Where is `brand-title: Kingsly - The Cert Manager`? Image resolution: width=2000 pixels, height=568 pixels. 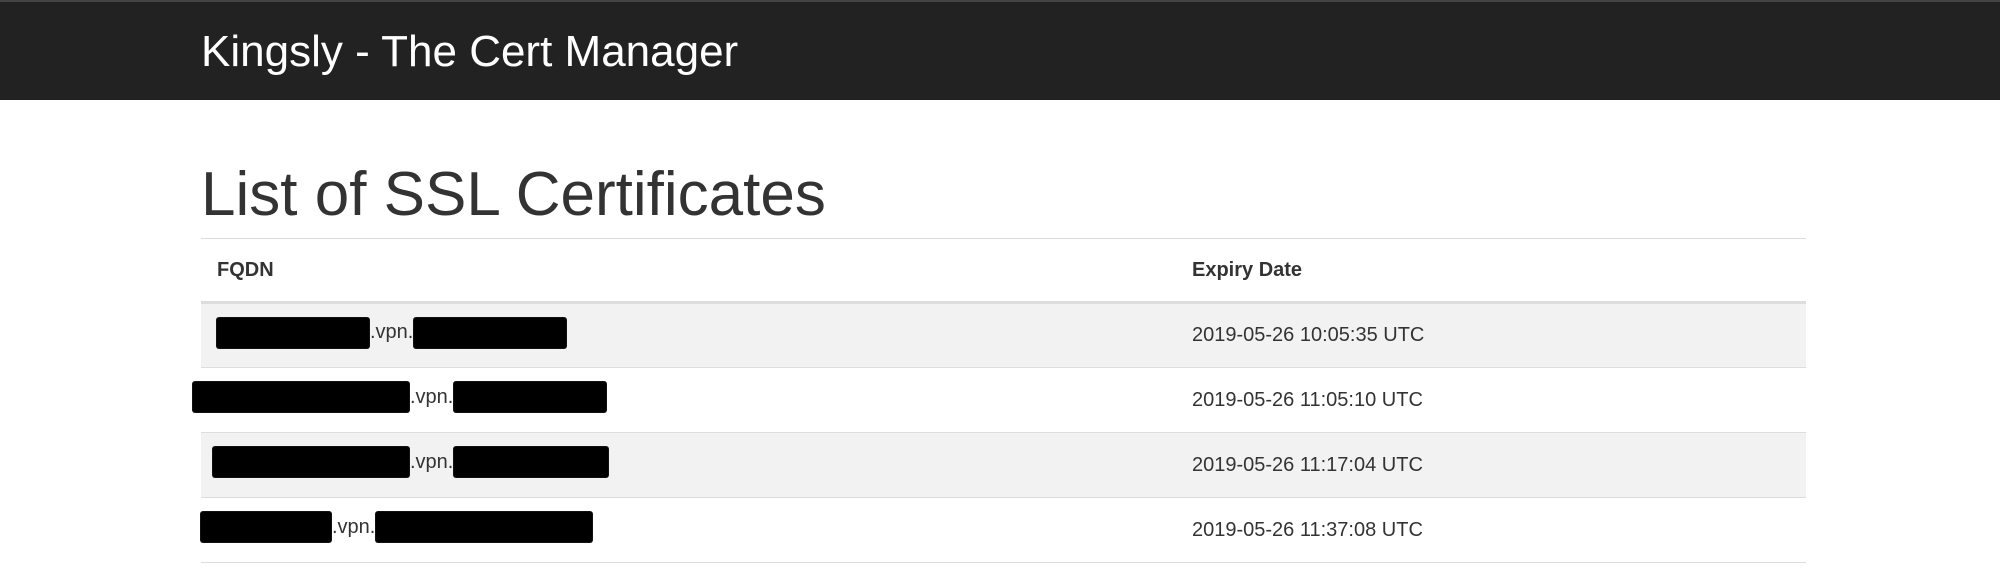
brand-title: Kingsly - The Cert Manager is located at coordinates (470, 51).